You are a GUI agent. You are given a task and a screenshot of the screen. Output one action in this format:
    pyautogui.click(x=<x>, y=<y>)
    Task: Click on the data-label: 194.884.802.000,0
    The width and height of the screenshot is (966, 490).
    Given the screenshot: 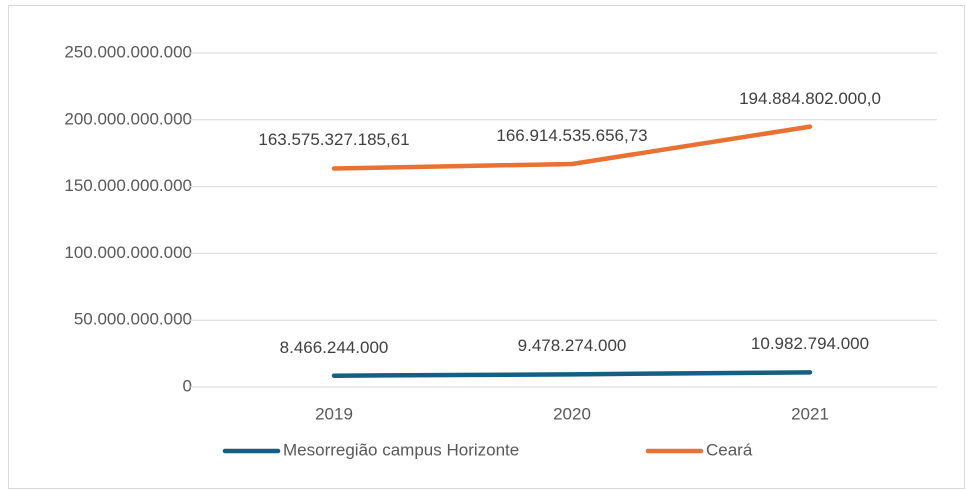 What is the action you would take?
    pyautogui.click(x=810, y=98)
    